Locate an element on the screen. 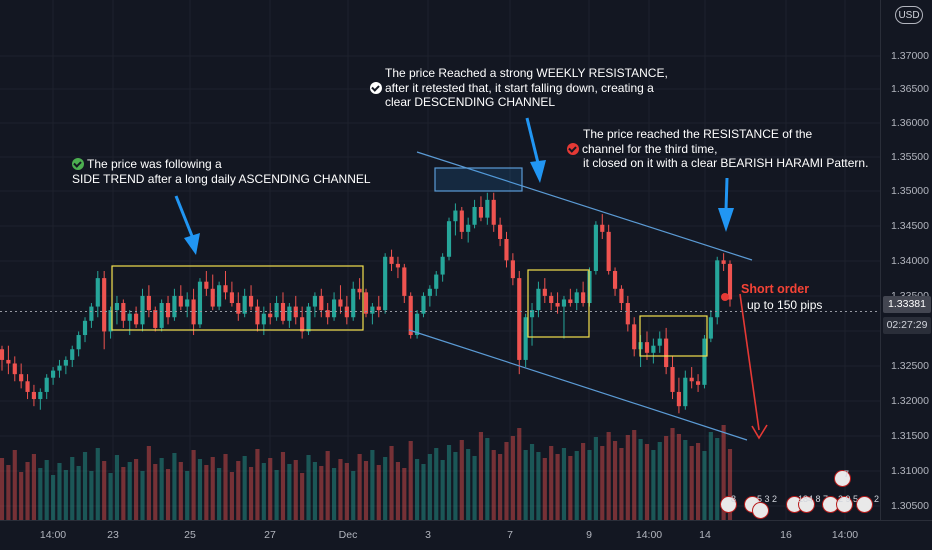  channel-upper-line is located at coordinates (584, 206).